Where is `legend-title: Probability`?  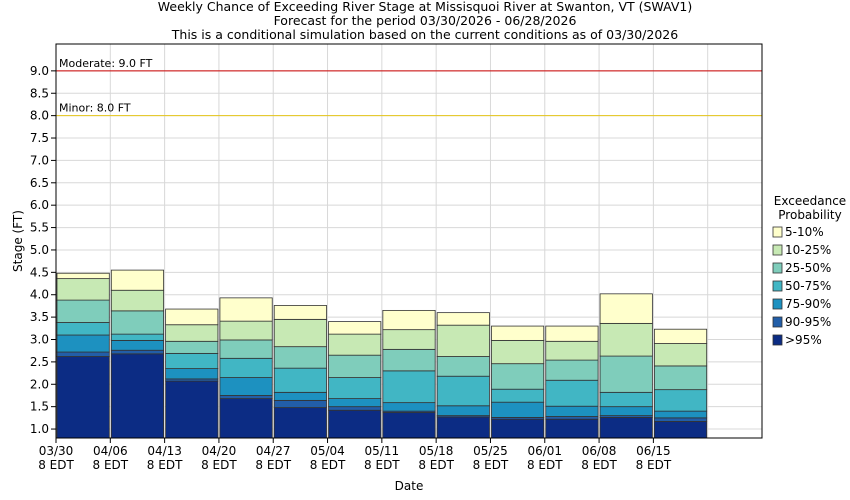
legend-title: Probability is located at coordinates (809, 215).